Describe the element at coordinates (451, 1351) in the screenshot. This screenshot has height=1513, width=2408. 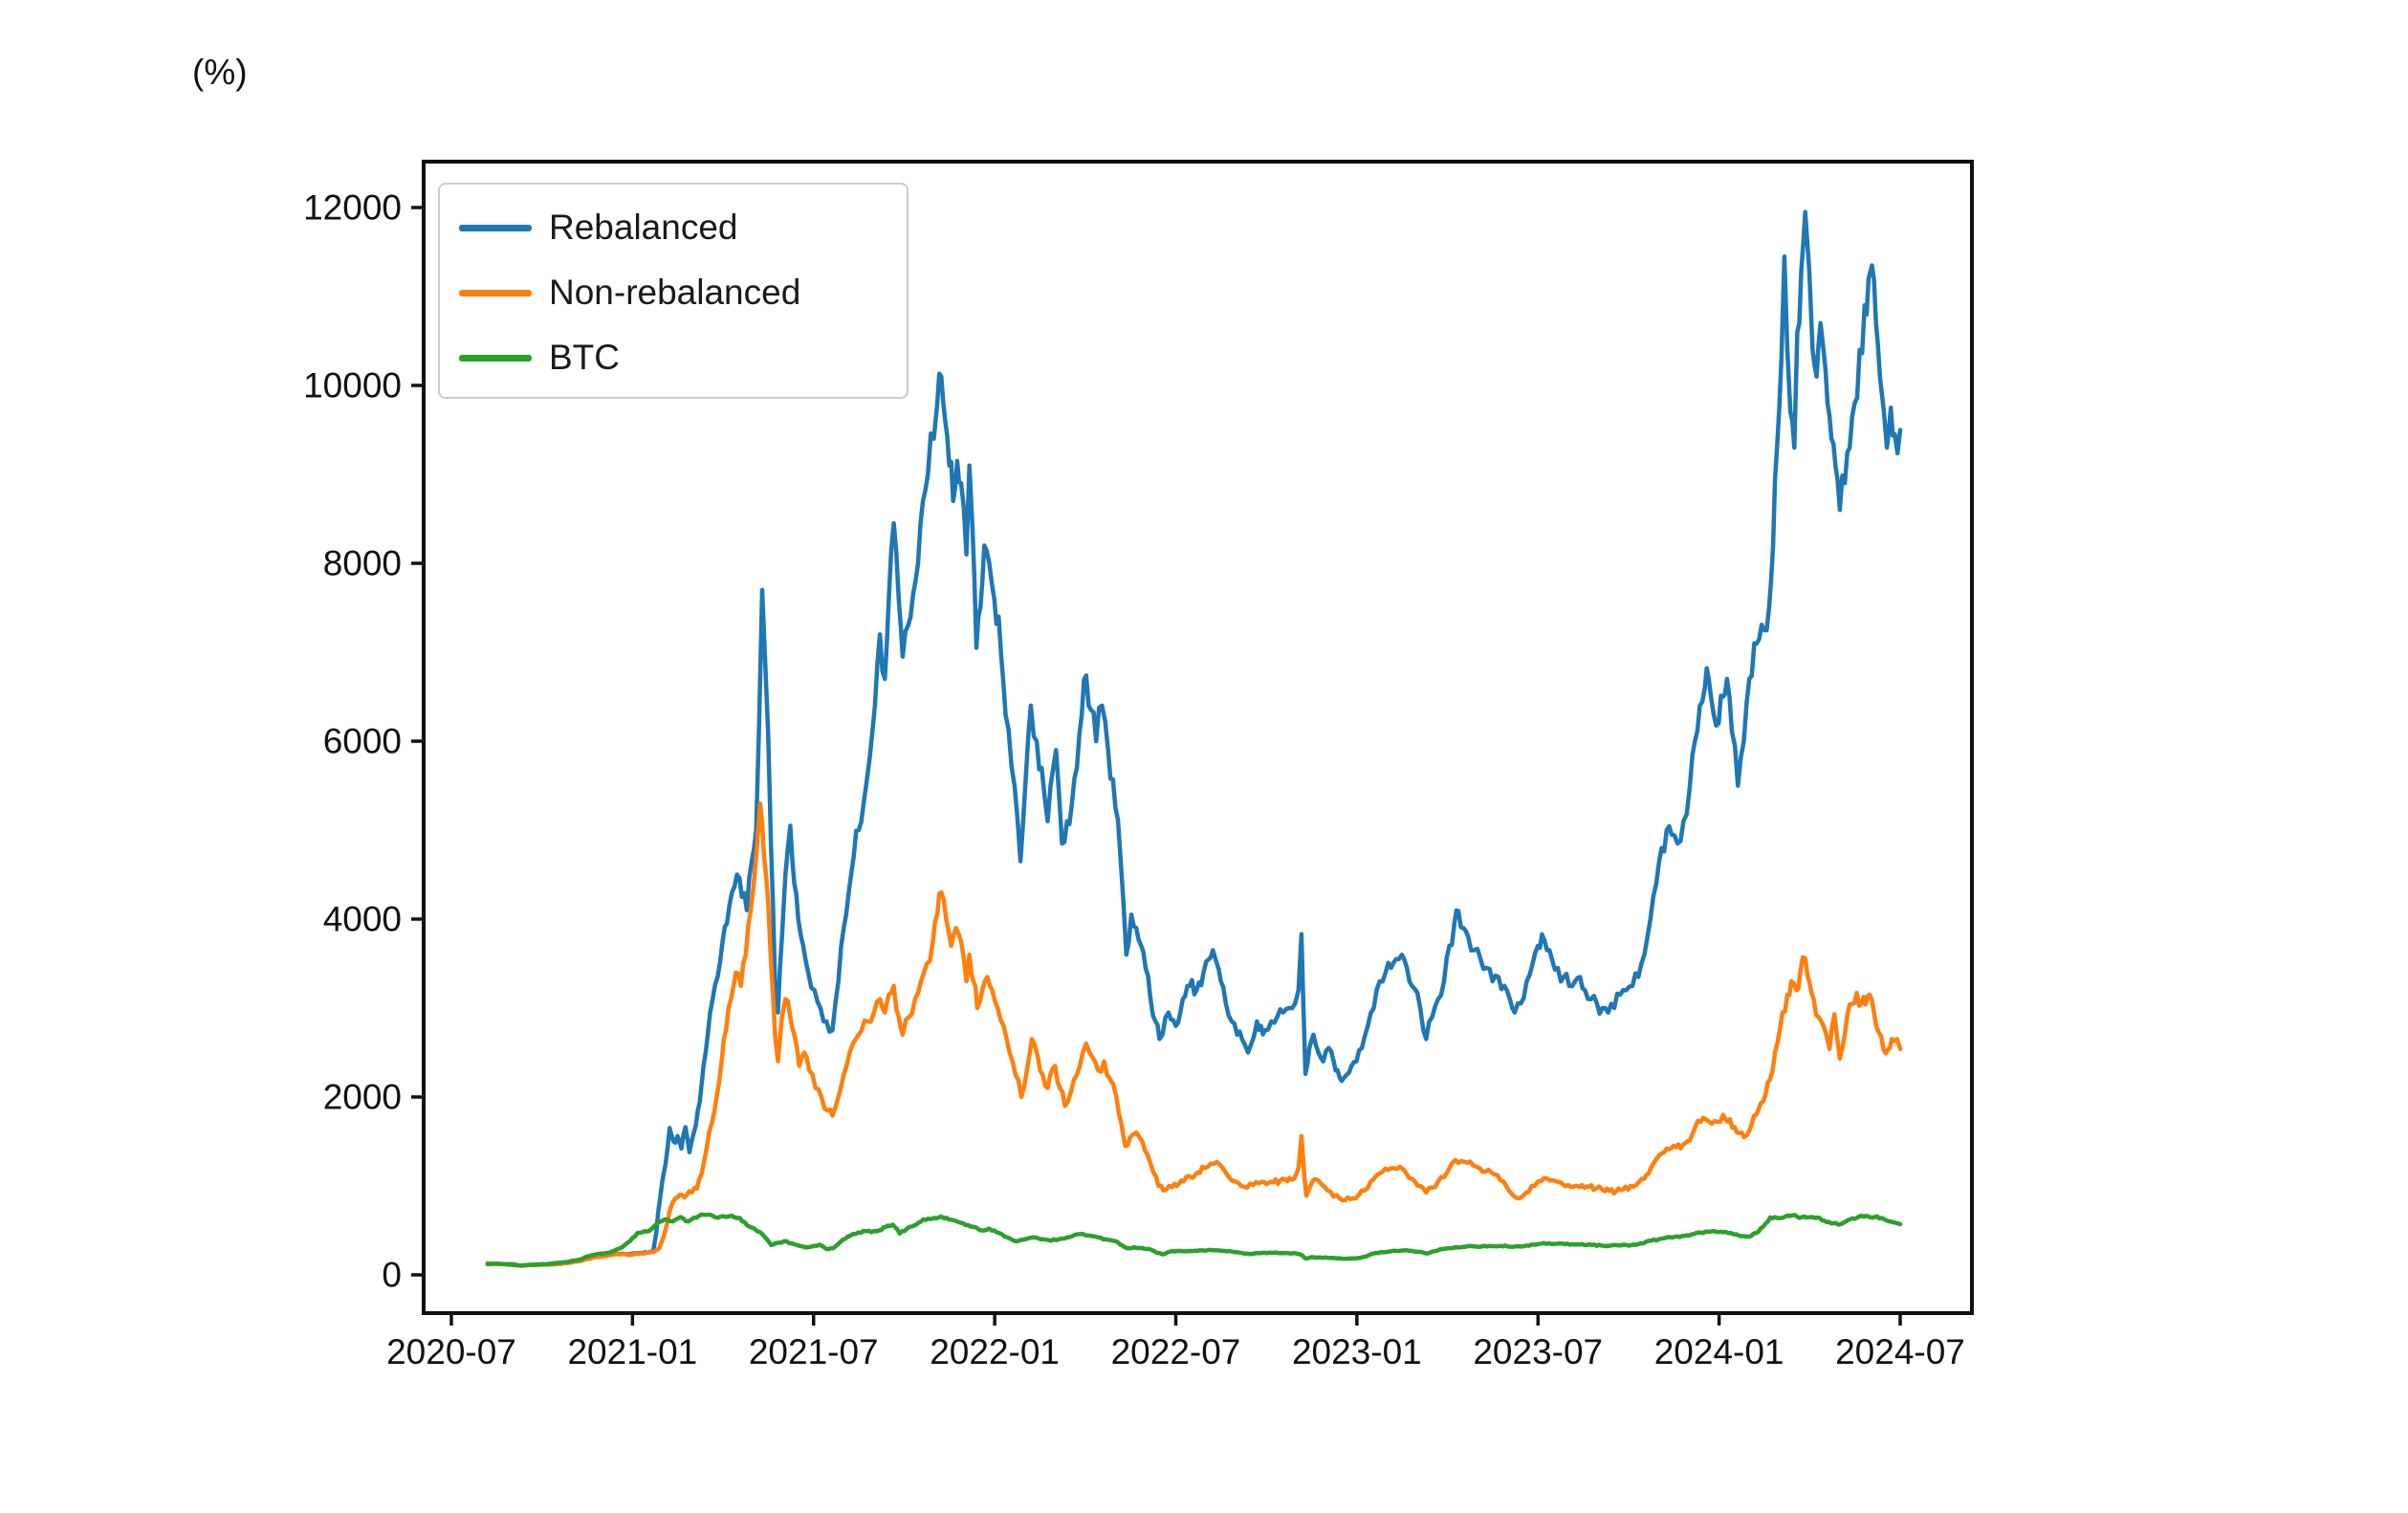
I see `x-tick-label: 2020-07` at that location.